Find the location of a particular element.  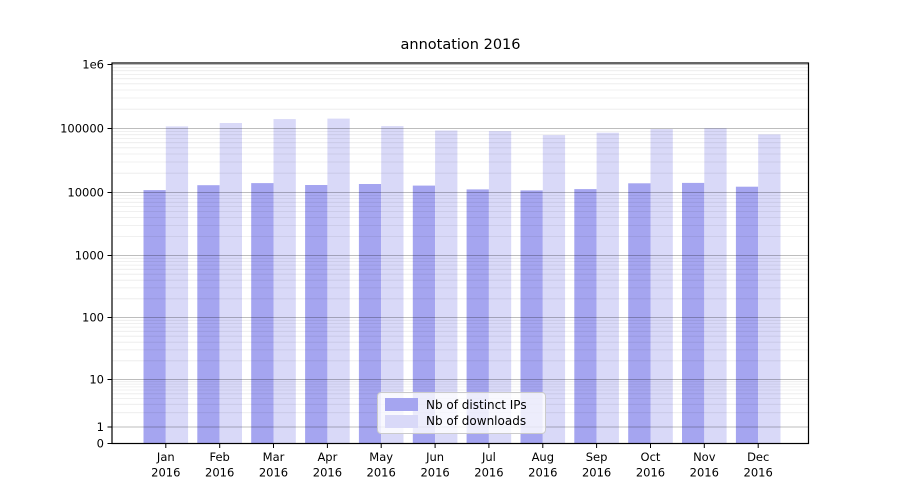

bar-distinct-ips-jul is located at coordinates (477, 316).